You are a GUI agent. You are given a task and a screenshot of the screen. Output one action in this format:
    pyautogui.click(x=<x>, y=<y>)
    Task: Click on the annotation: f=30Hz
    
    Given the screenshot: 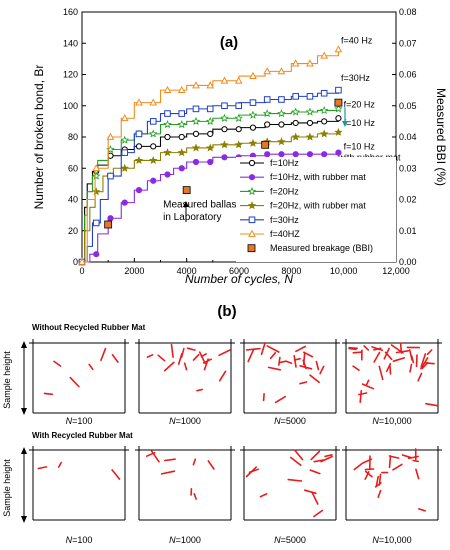 What is the action you would take?
    pyautogui.click(x=355, y=78)
    